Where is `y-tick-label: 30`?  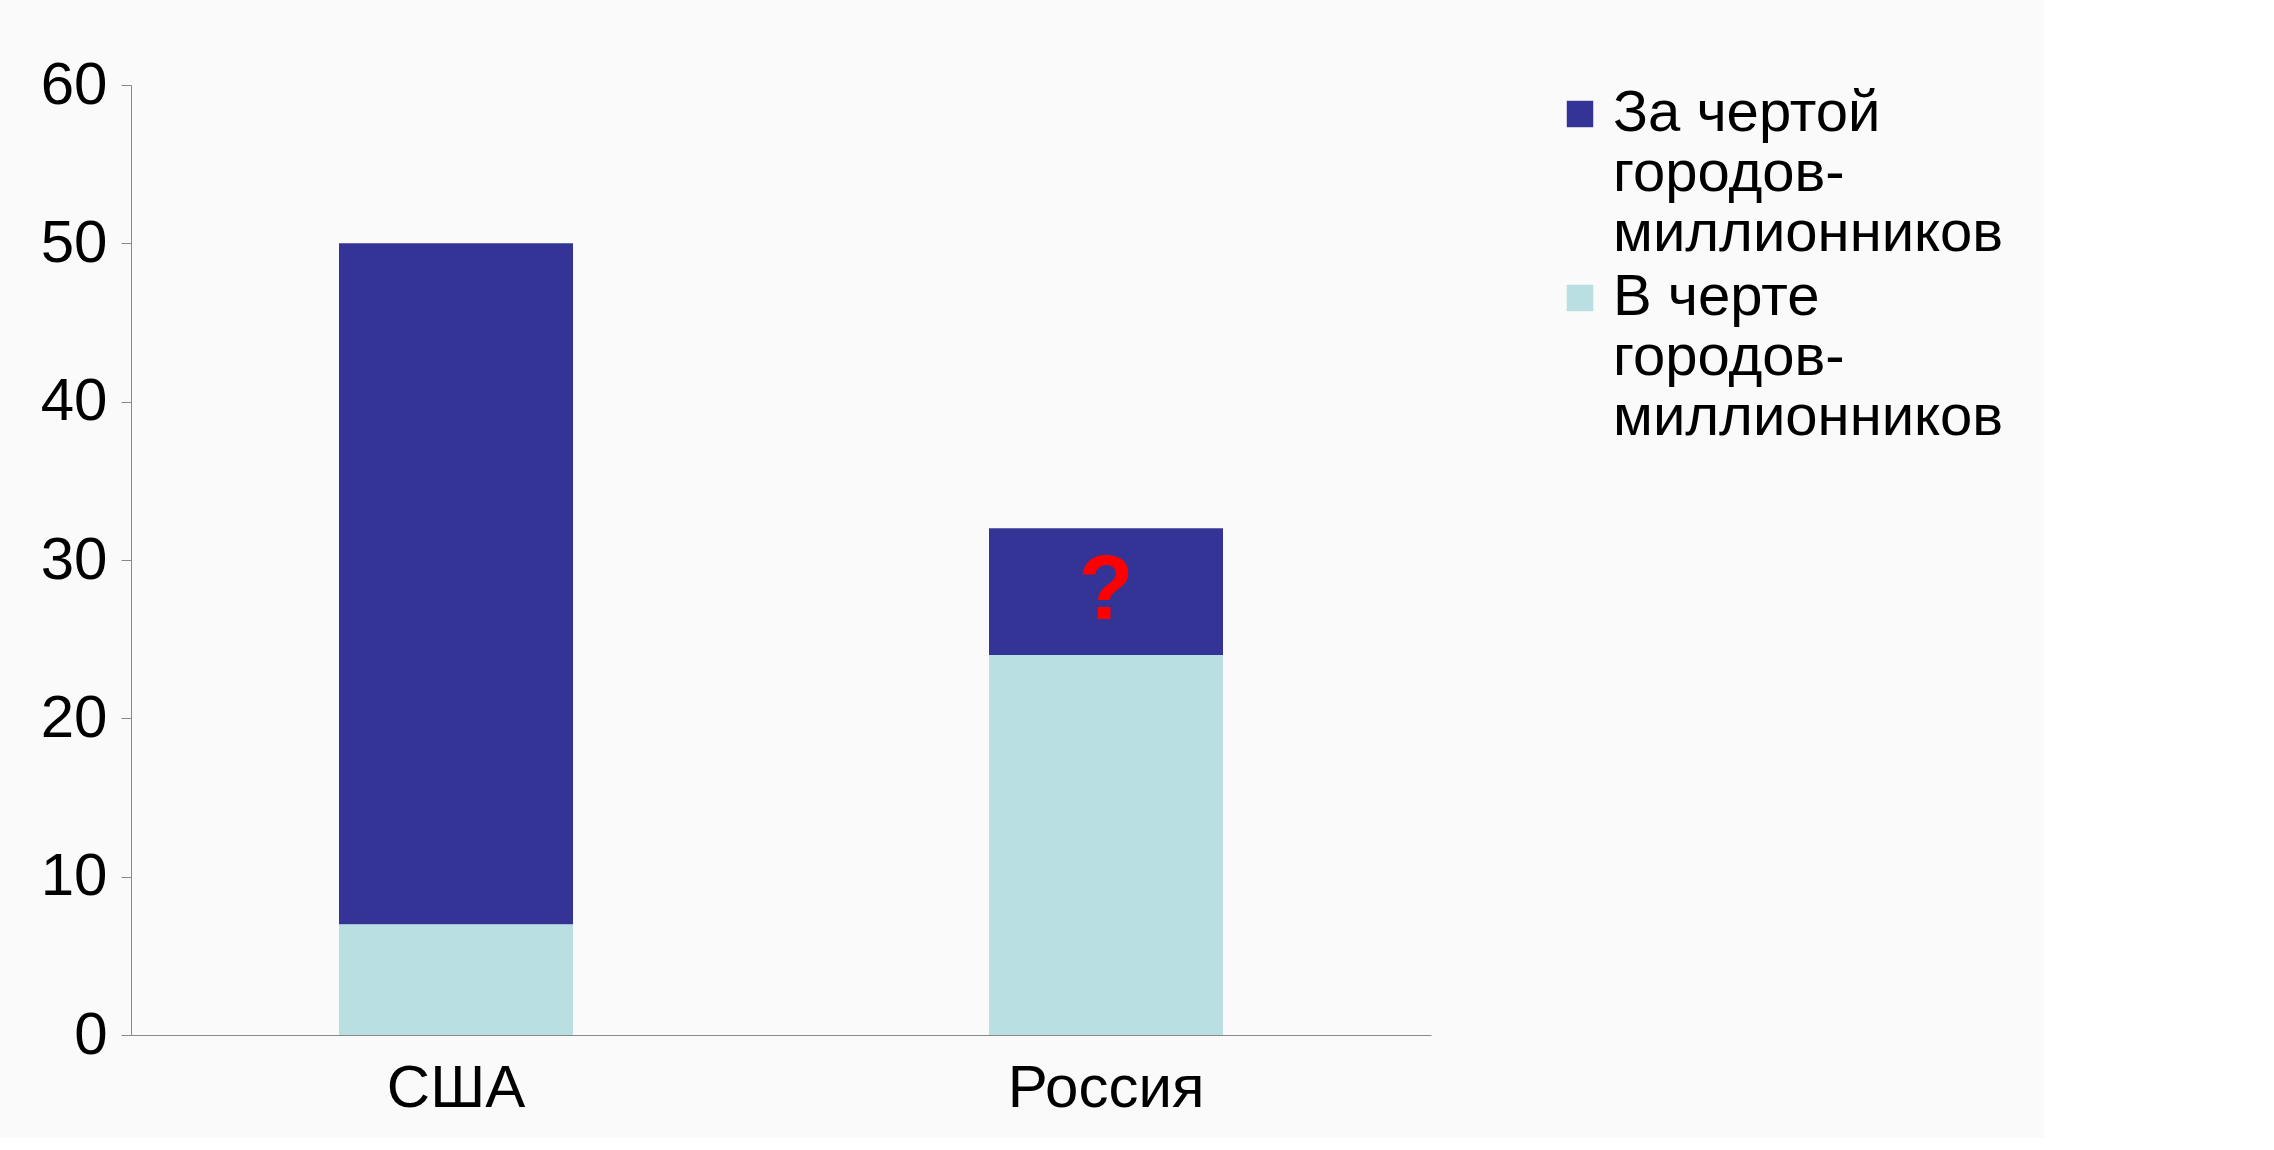 y-tick-label: 30 is located at coordinates (74, 558).